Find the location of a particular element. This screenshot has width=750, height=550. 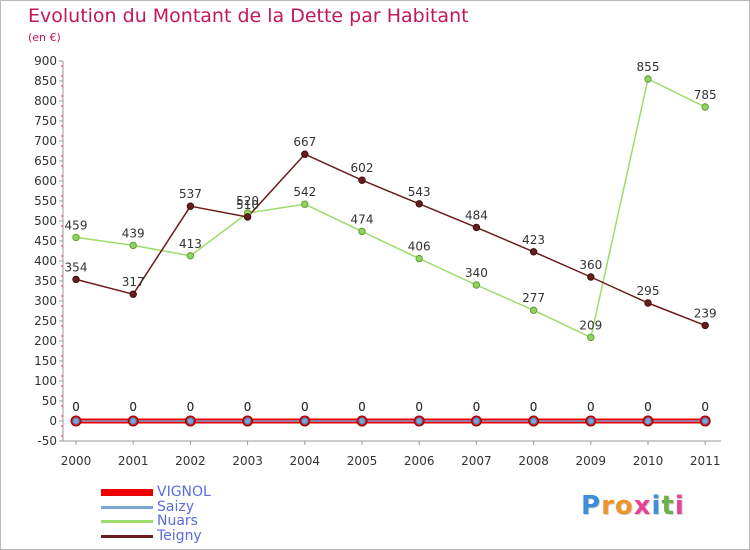

y-tick-label: 650 is located at coordinates (45, 161).